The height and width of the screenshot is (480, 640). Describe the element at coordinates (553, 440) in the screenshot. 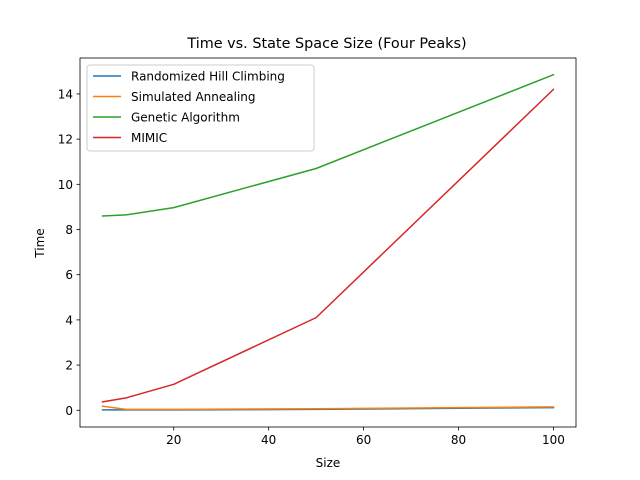

I see `x-tick-label: 100` at that location.